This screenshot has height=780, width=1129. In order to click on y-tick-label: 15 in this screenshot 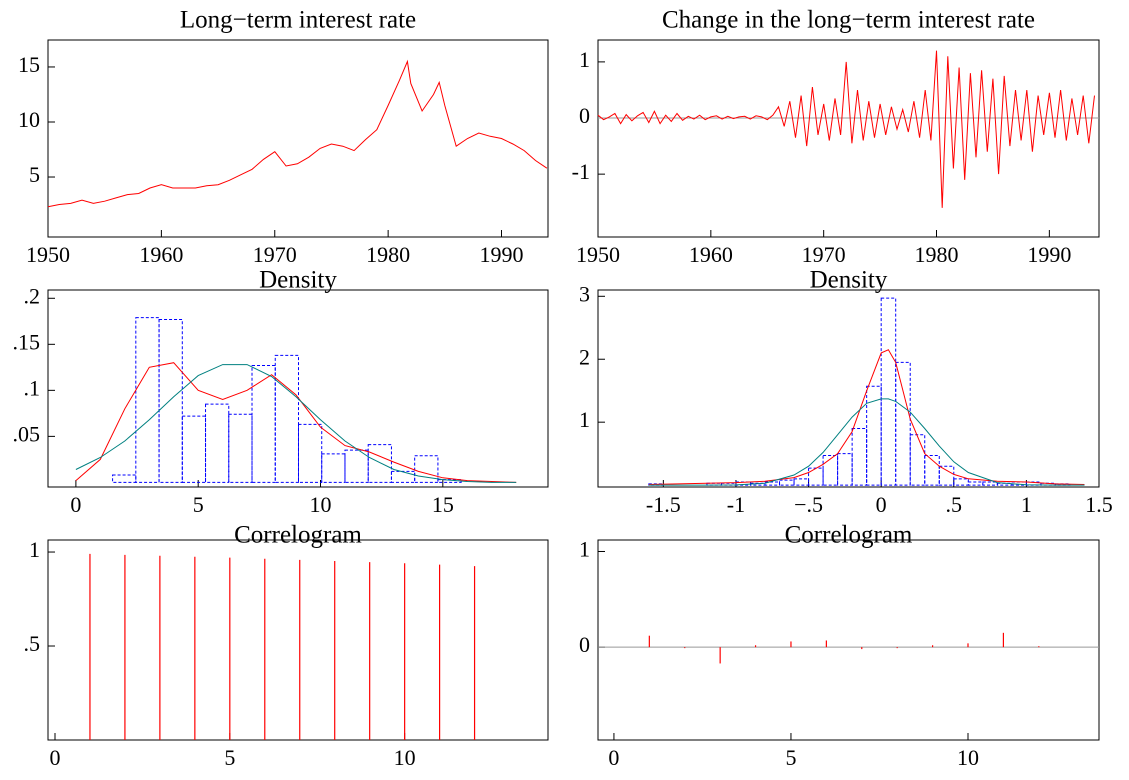, I will do `click(29, 64)`.